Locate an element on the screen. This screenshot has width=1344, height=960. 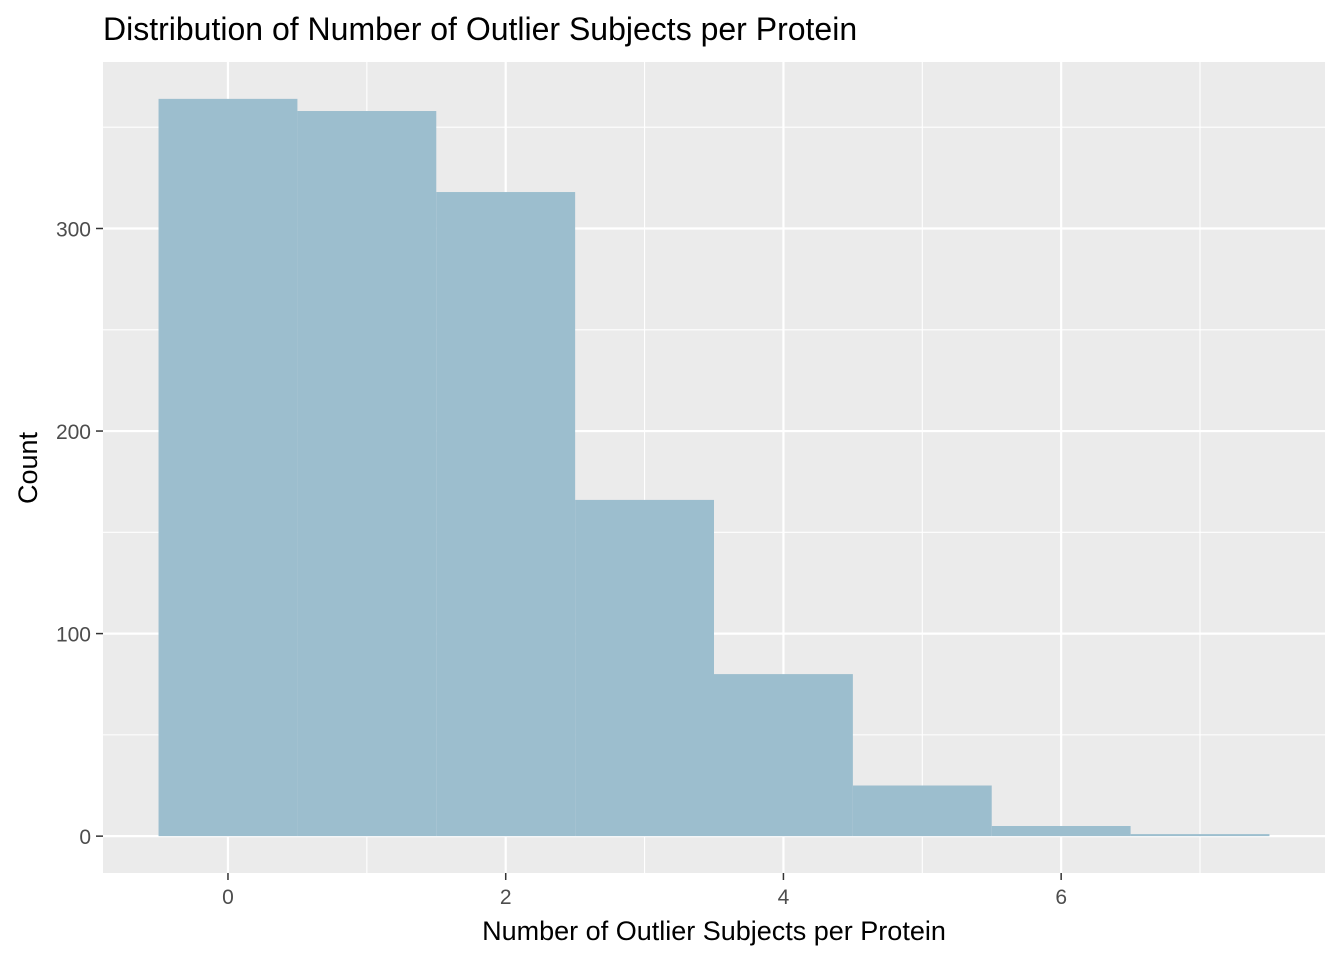
y-tick-label: 100 is located at coordinates (73, 635).